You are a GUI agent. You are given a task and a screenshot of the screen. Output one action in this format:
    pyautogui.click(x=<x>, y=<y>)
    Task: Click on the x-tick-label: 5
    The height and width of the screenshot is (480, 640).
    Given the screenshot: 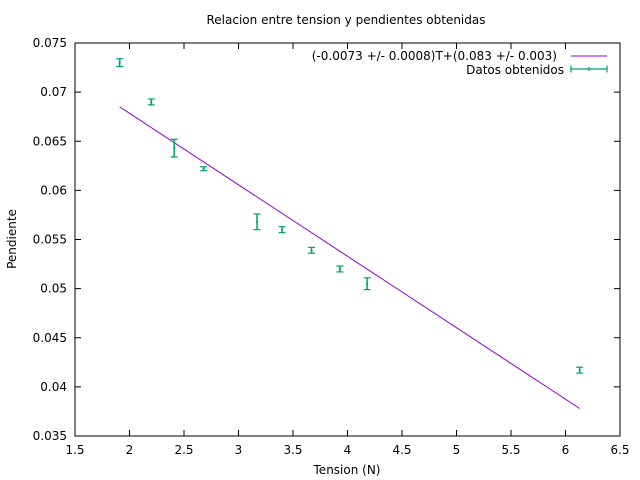 What is the action you would take?
    pyautogui.click(x=457, y=450)
    